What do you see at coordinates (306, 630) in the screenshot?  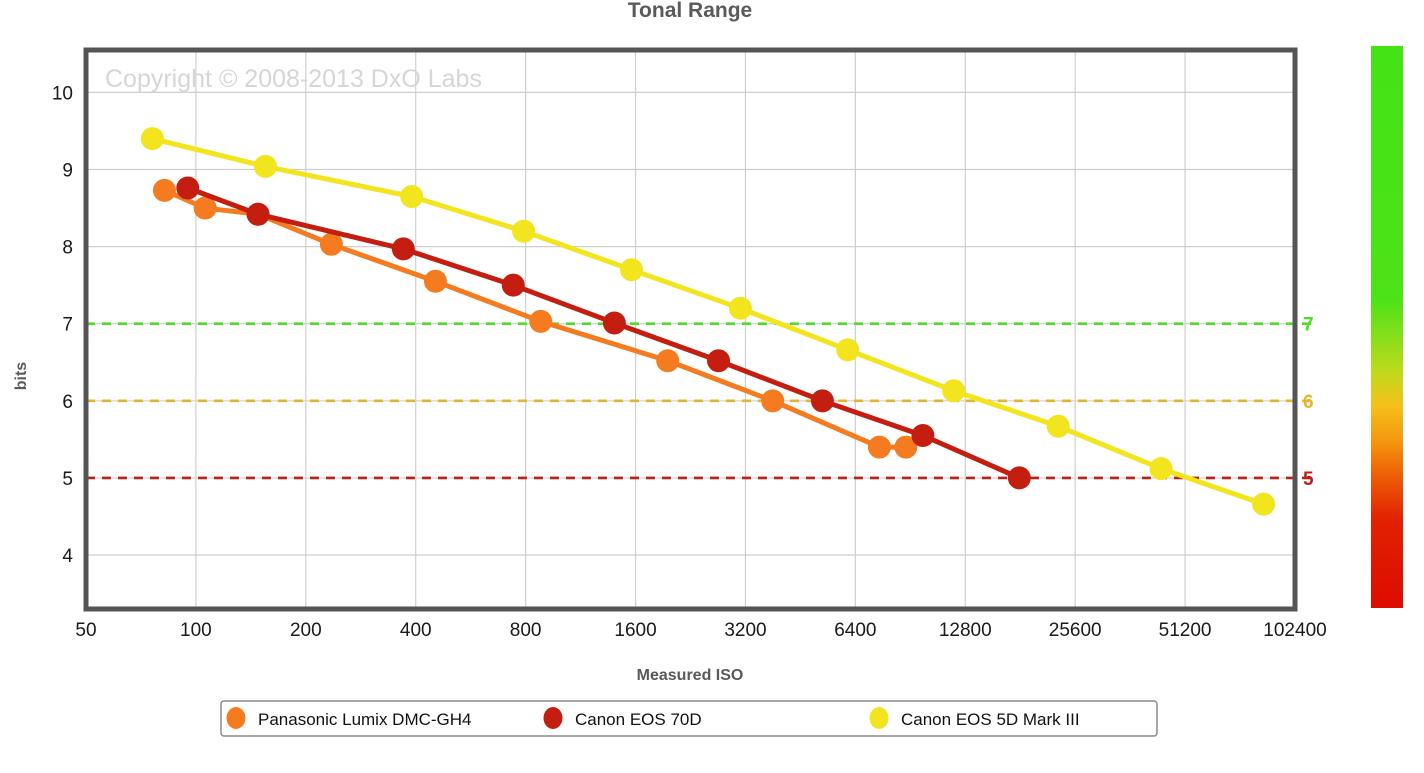 I see `x-tick-label: 200` at bounding box center [306, 630].